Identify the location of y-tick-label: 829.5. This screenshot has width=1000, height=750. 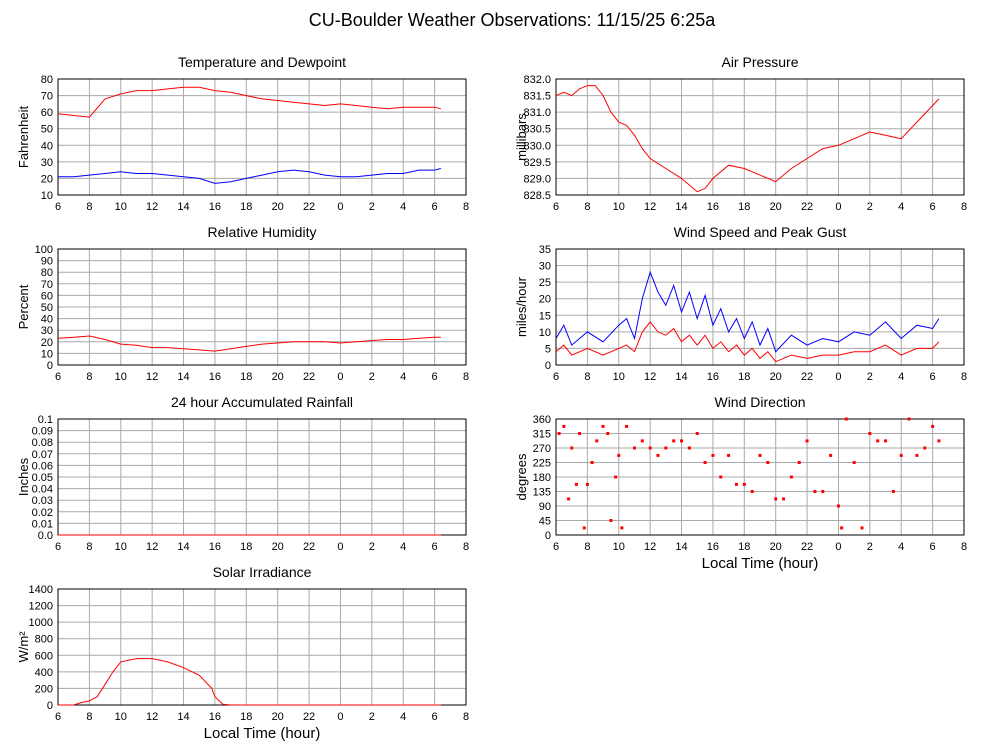
(537, 163).